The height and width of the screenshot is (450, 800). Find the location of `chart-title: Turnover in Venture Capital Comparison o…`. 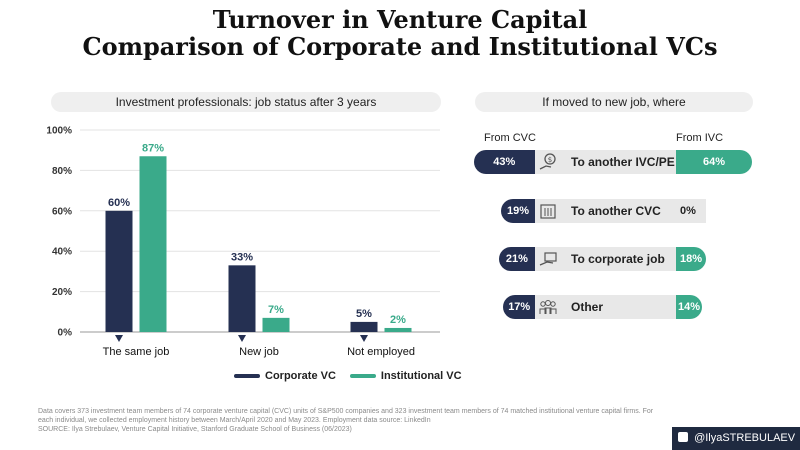

chart-title: Turnover in Venture Capital Comparison o… is located at coordinates (400, 33).